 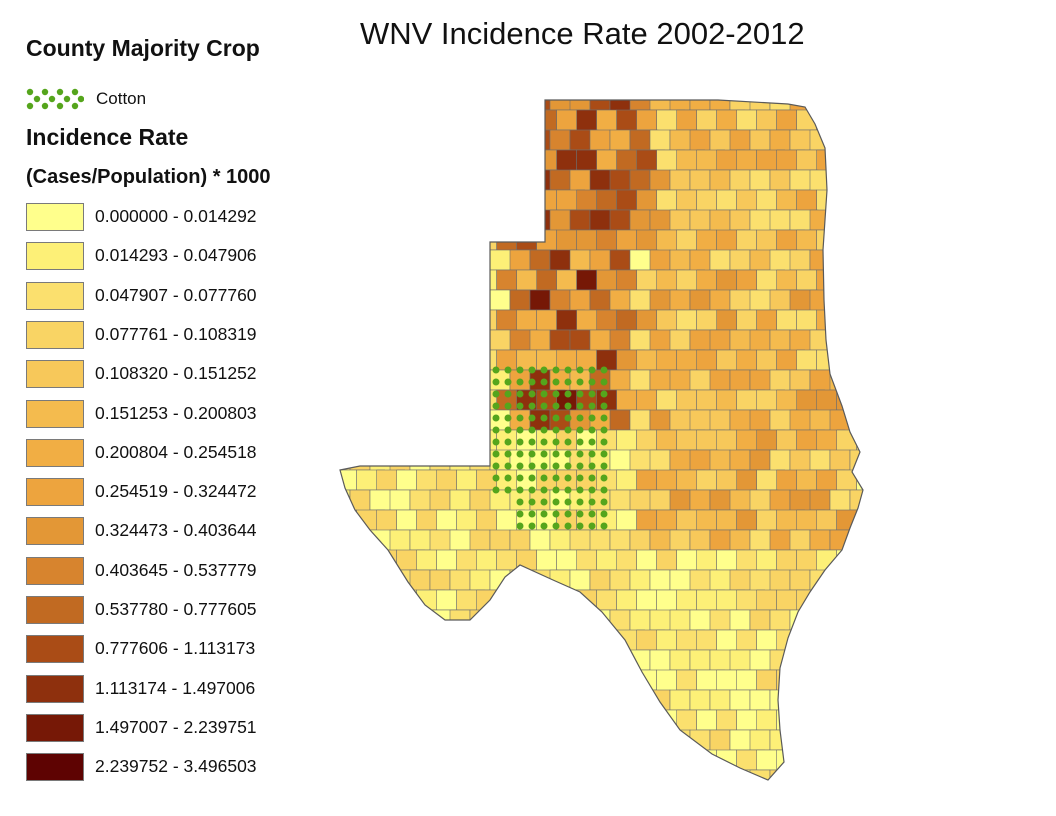 I want to click on rate-class-swatch, so click(x=55, y=688).